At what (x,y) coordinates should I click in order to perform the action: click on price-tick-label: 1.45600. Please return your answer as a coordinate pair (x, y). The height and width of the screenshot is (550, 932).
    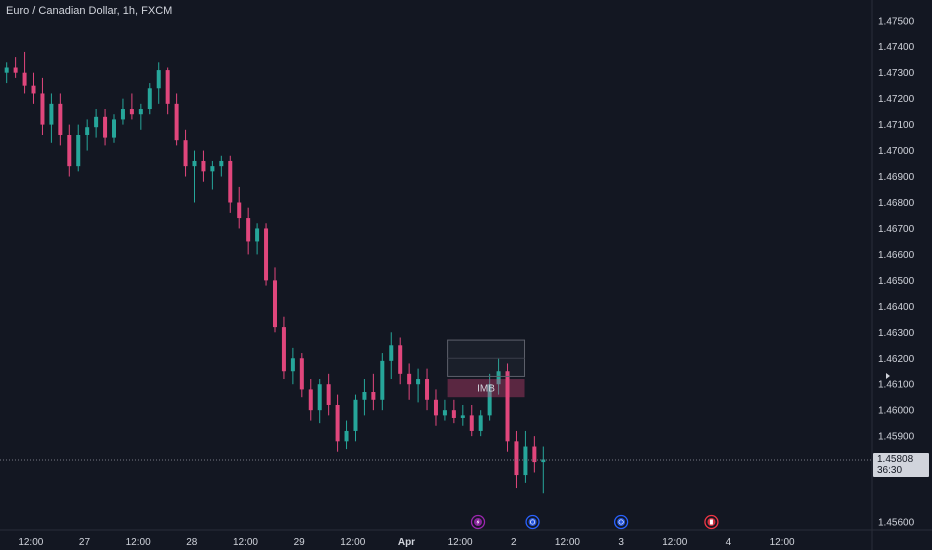
    Looking at the image, I should click on (896, 522).